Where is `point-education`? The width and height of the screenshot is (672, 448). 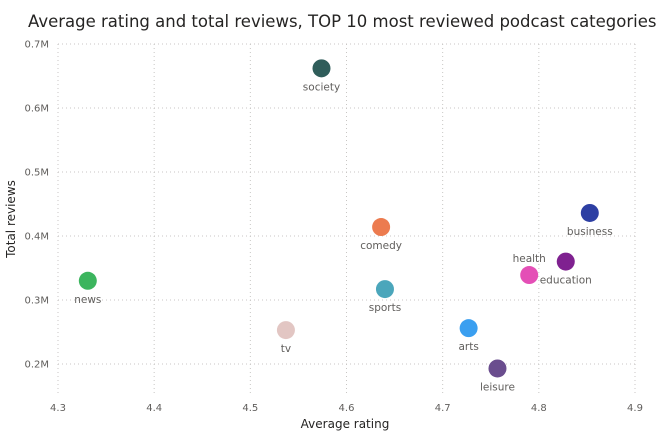 point-education is located at coordinates (565, 261).